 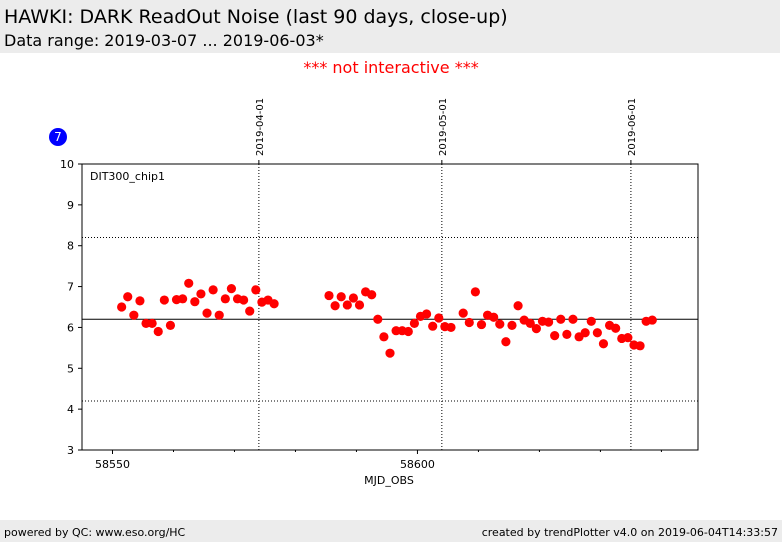 I want to click on info-badge: 7, so click(x=58, y=137).